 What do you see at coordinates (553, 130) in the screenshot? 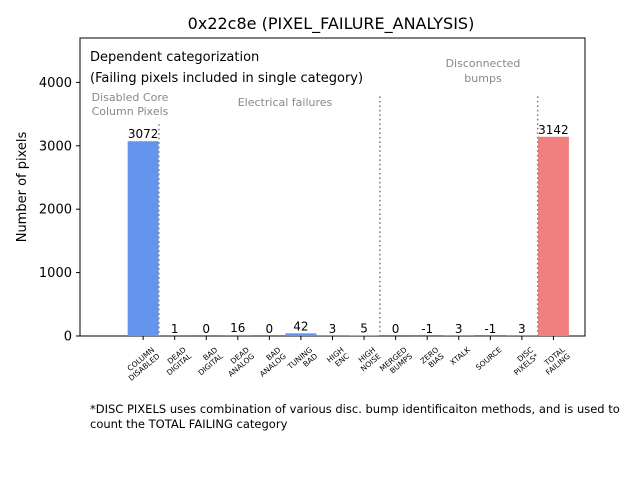
I see `bar-value-label: 3142` at bounding box center [553, 130].